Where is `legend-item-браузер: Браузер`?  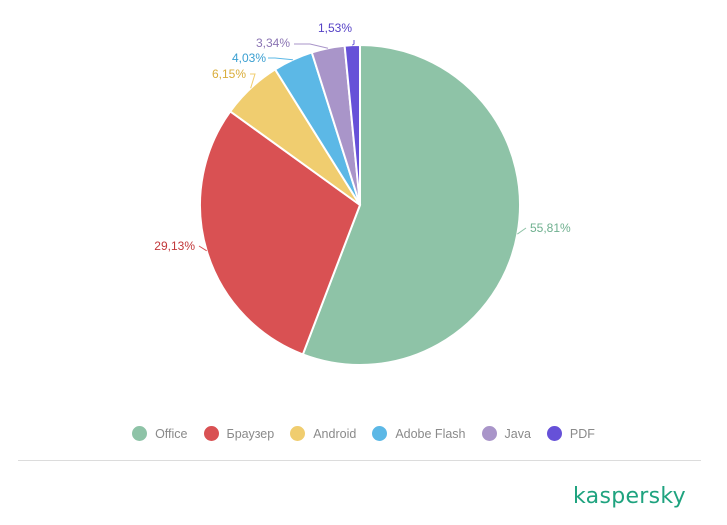 legend-item-браузер: Браузер is located at coordinates (239, 433).